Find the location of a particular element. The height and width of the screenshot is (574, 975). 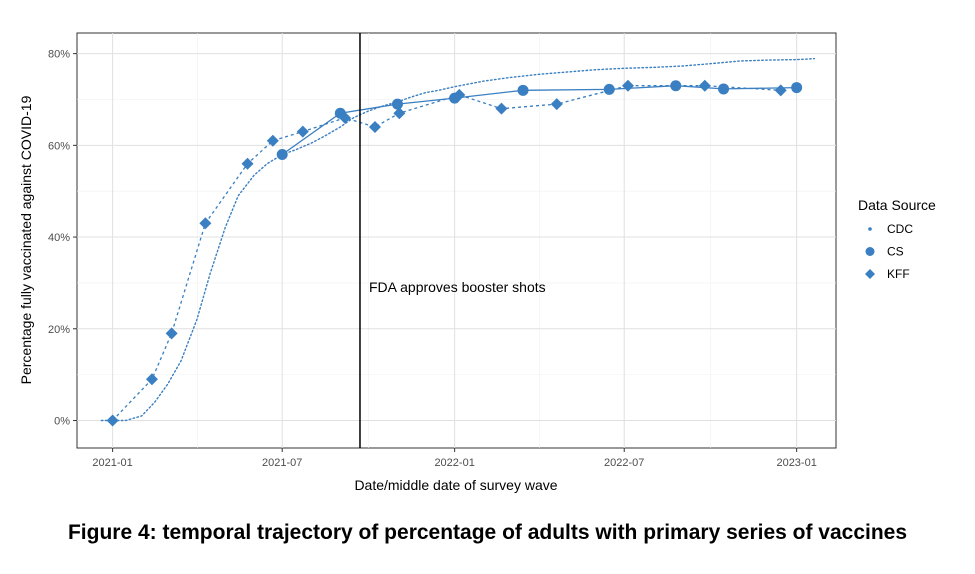

booster-approval-annotation: FDA approves booster shots is located at coordinates (457, 287).